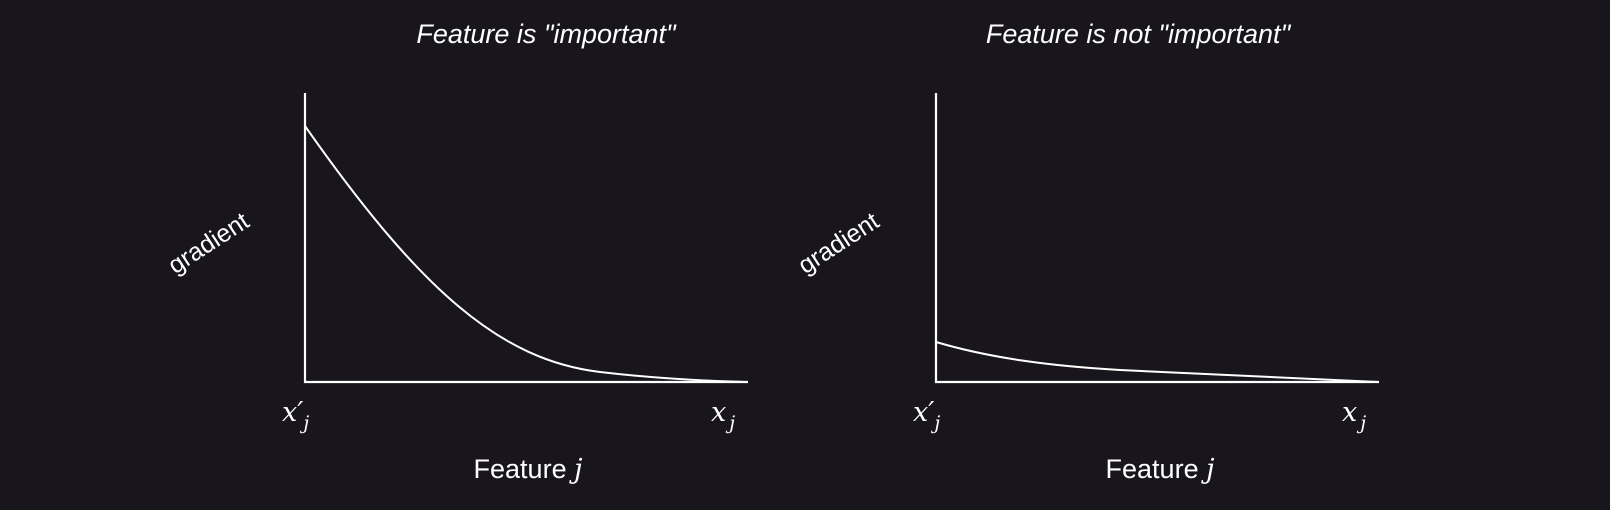 The image size is (1610, 510). Describe the element at coordinates (546, 34) in the screenshot. I see `panel-title: Feature is "important"` at that location.